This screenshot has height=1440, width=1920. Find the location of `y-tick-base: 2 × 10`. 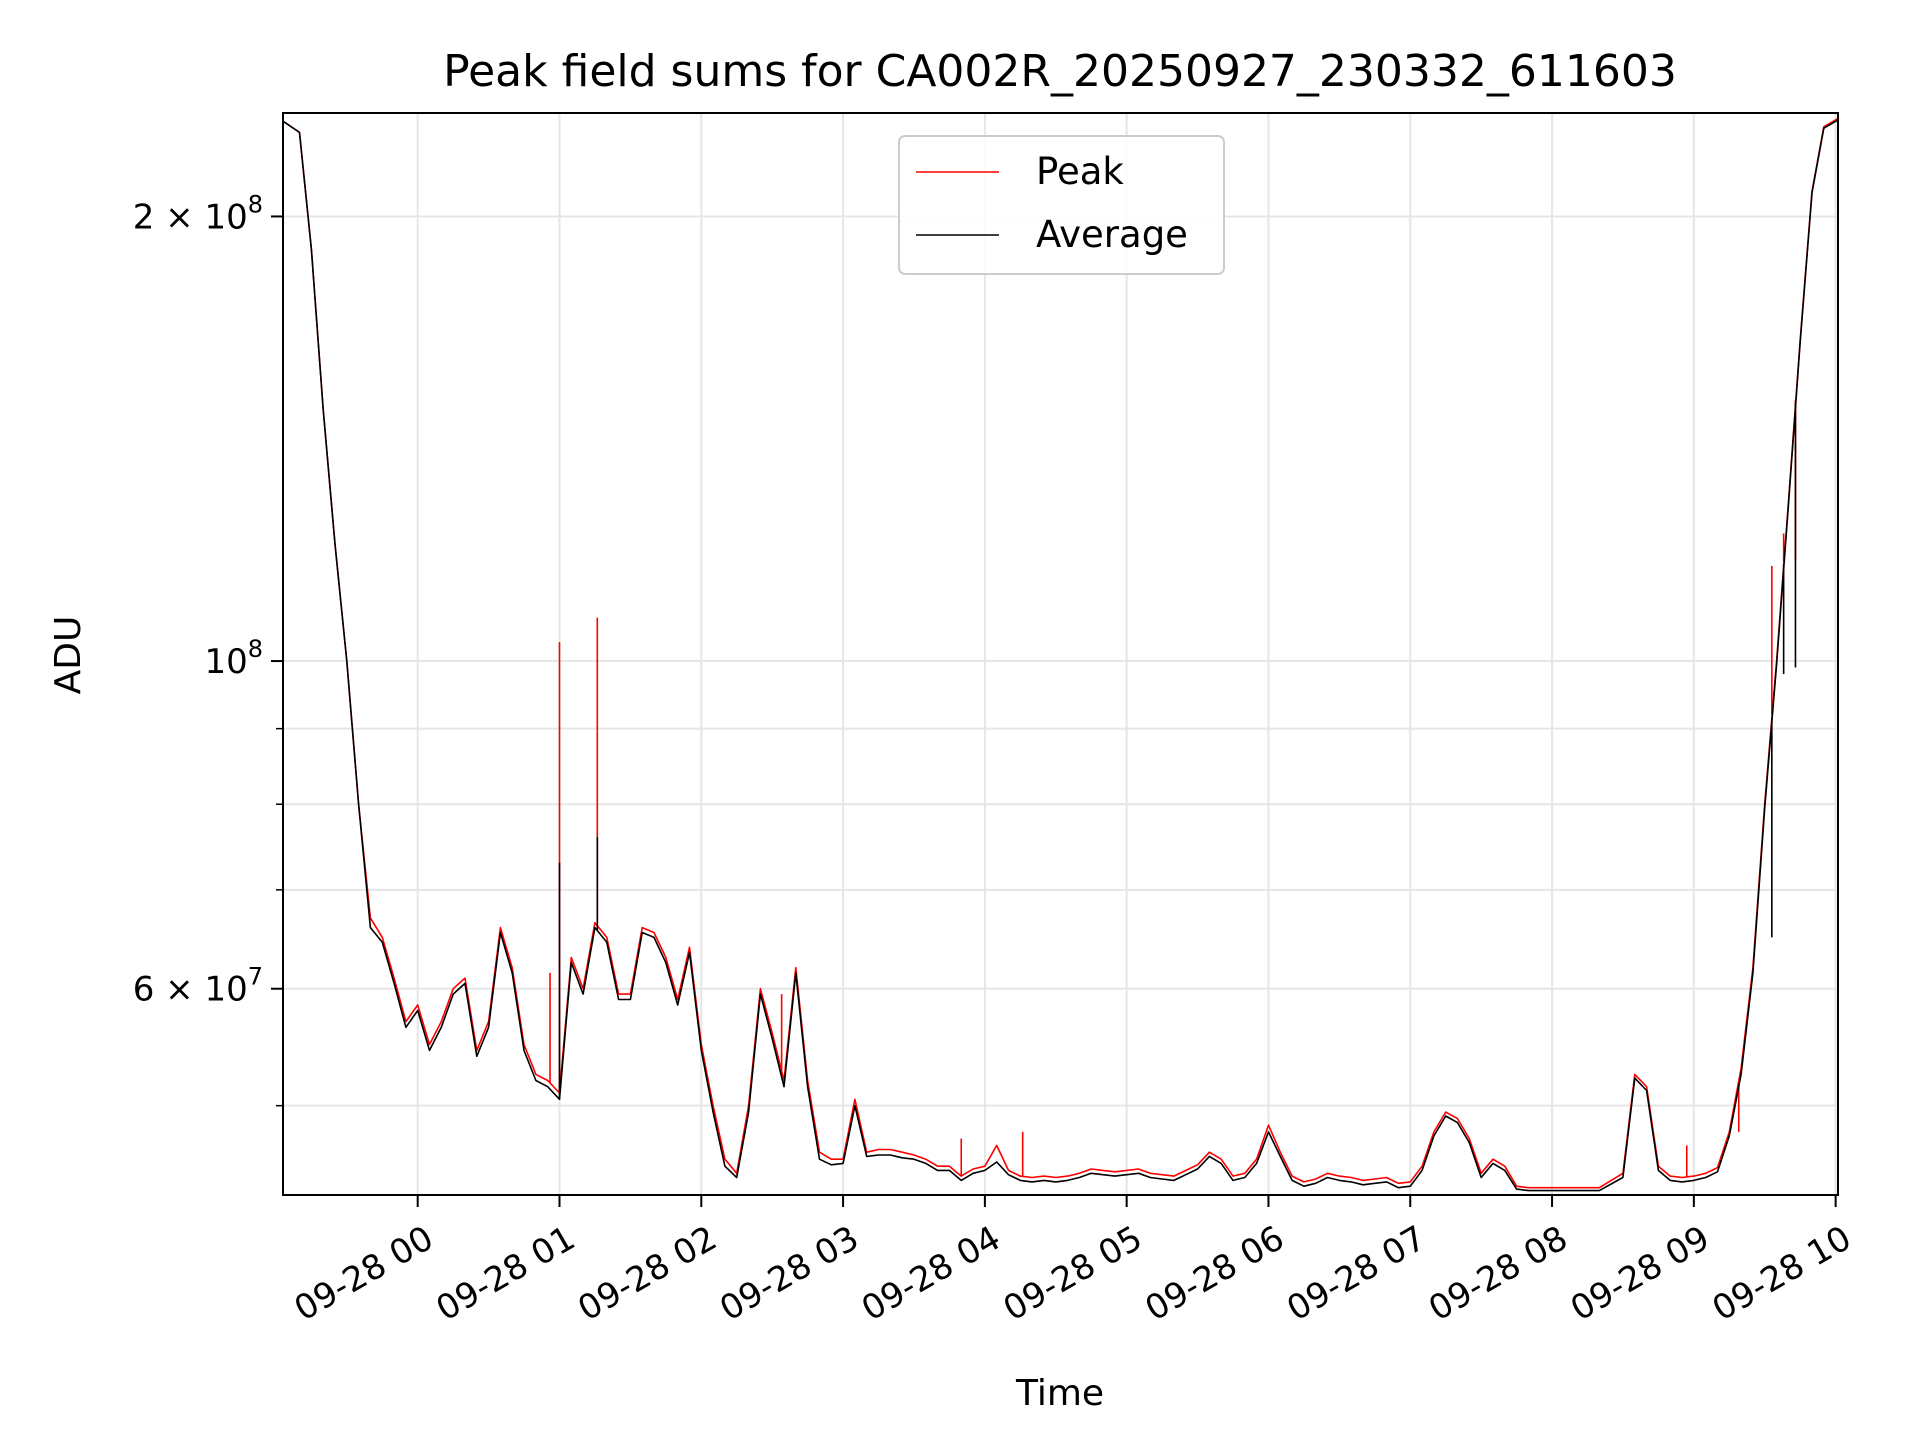

y-tick-base: 2 × 10 is located at coordinates (190, 217).